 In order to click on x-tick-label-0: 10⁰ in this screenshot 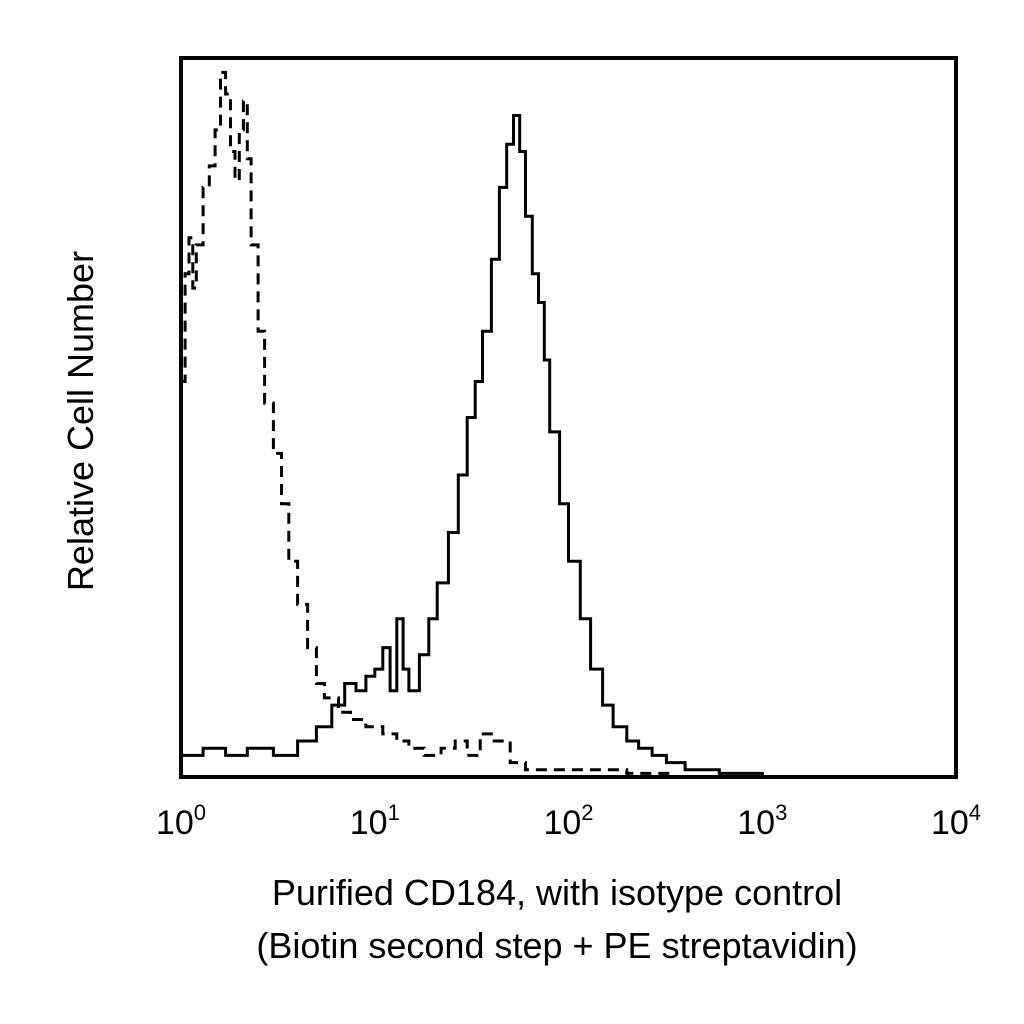, I will do `click(181, 821)`.